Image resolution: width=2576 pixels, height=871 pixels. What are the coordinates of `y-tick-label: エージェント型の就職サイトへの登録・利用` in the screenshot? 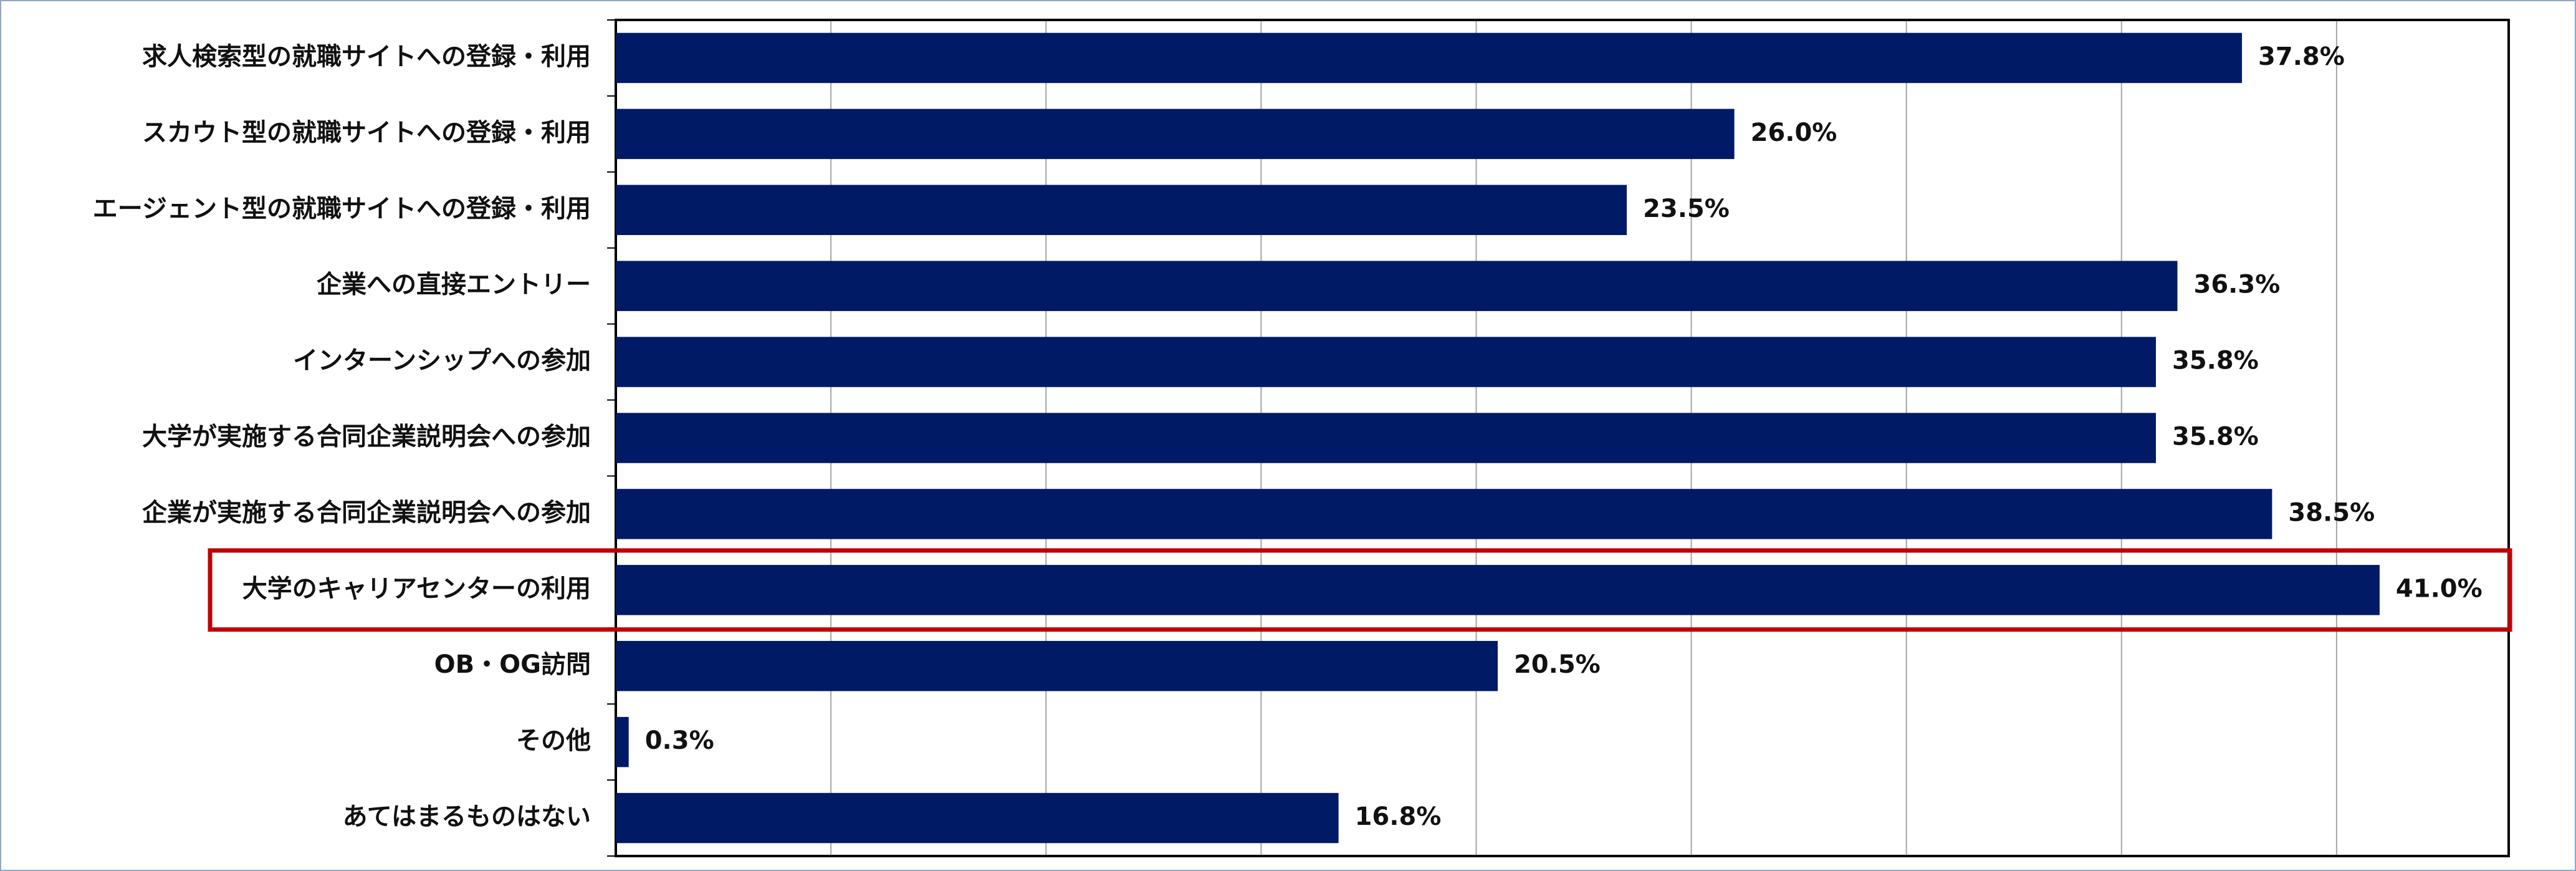 It's located at (342, 209).